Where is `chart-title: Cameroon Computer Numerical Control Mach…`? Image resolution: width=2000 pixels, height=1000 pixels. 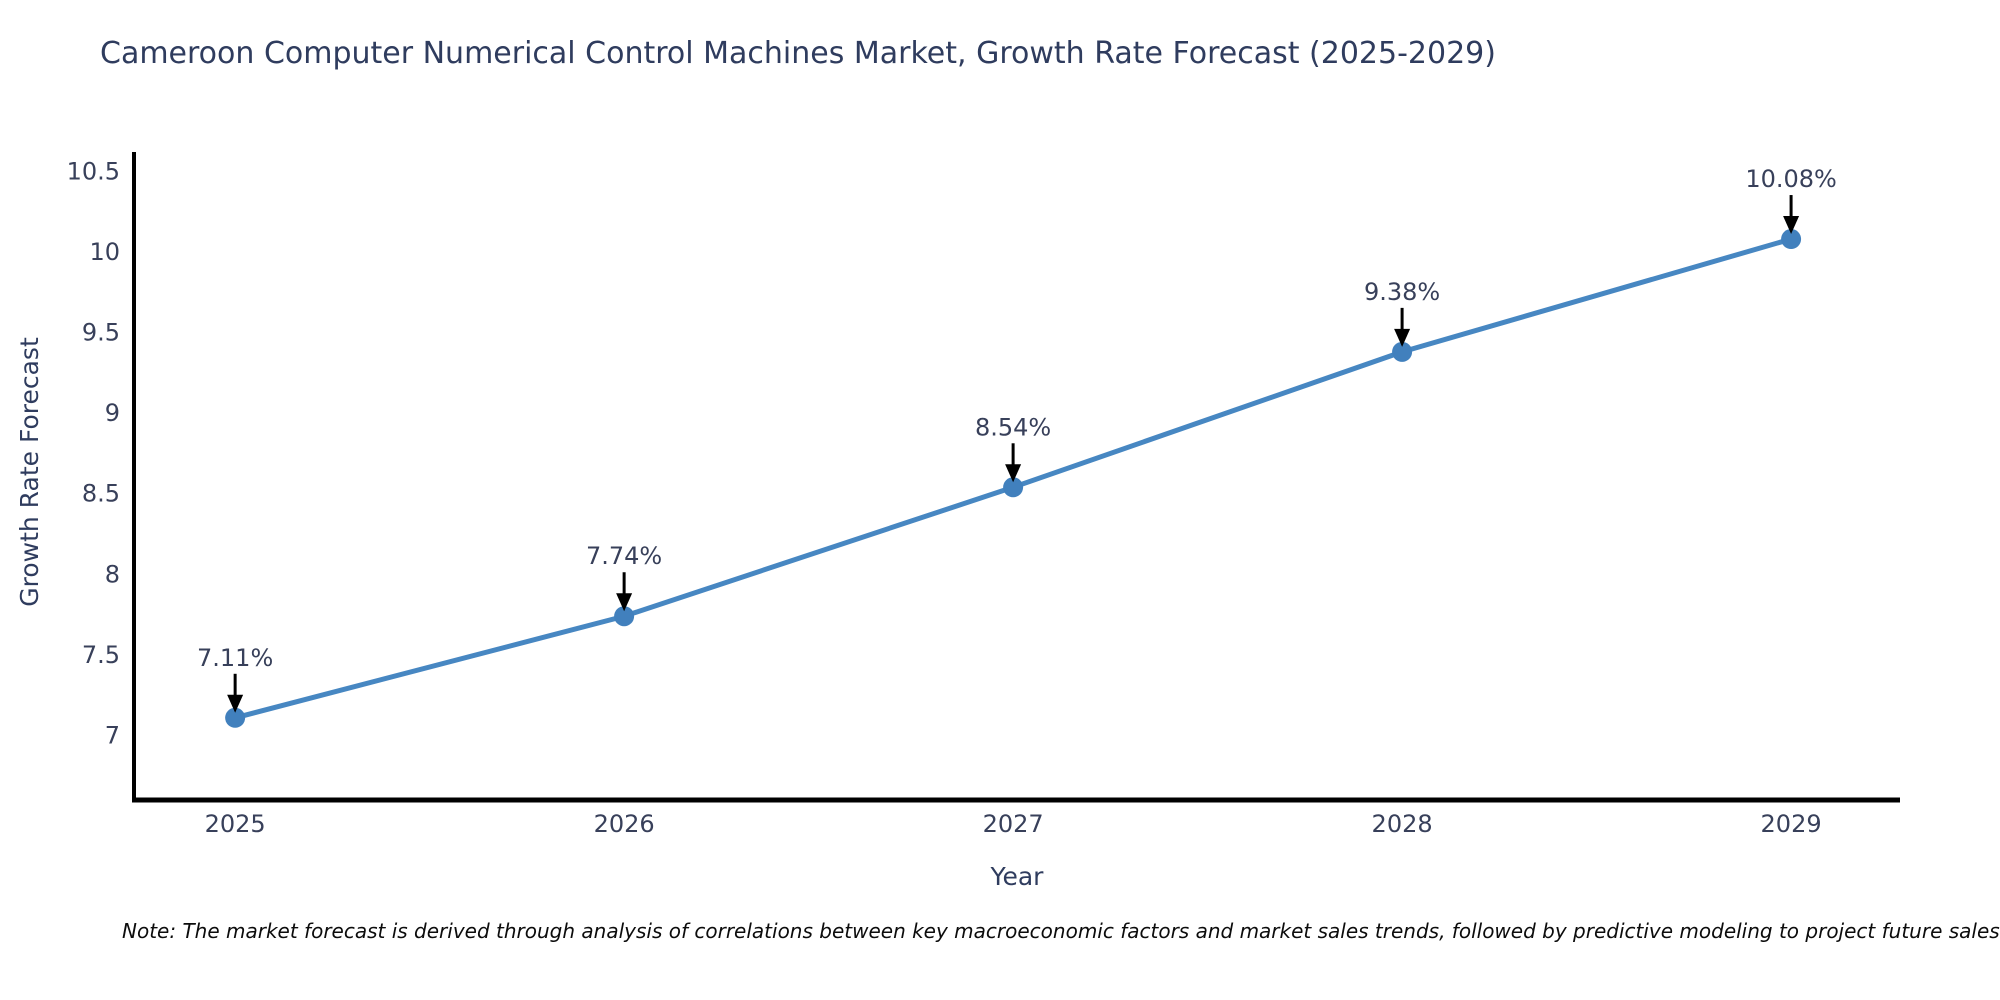 chart-title: Cameroon Computer Numerical Control Mach… is located at coordinates (798, 53).